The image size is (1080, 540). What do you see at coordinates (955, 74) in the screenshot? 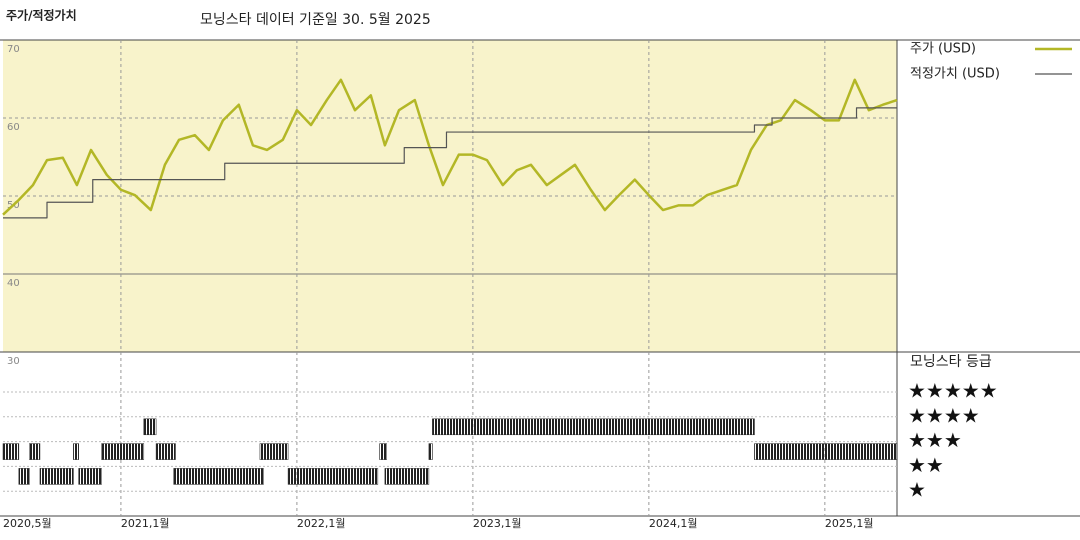
I see `legend-label: 적정가치 (USD)` at bounding box center [955, 74].